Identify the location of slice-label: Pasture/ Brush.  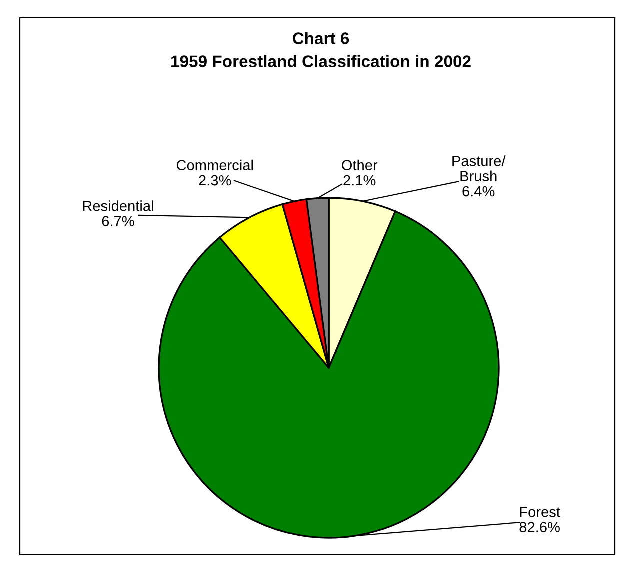
(479, 169).